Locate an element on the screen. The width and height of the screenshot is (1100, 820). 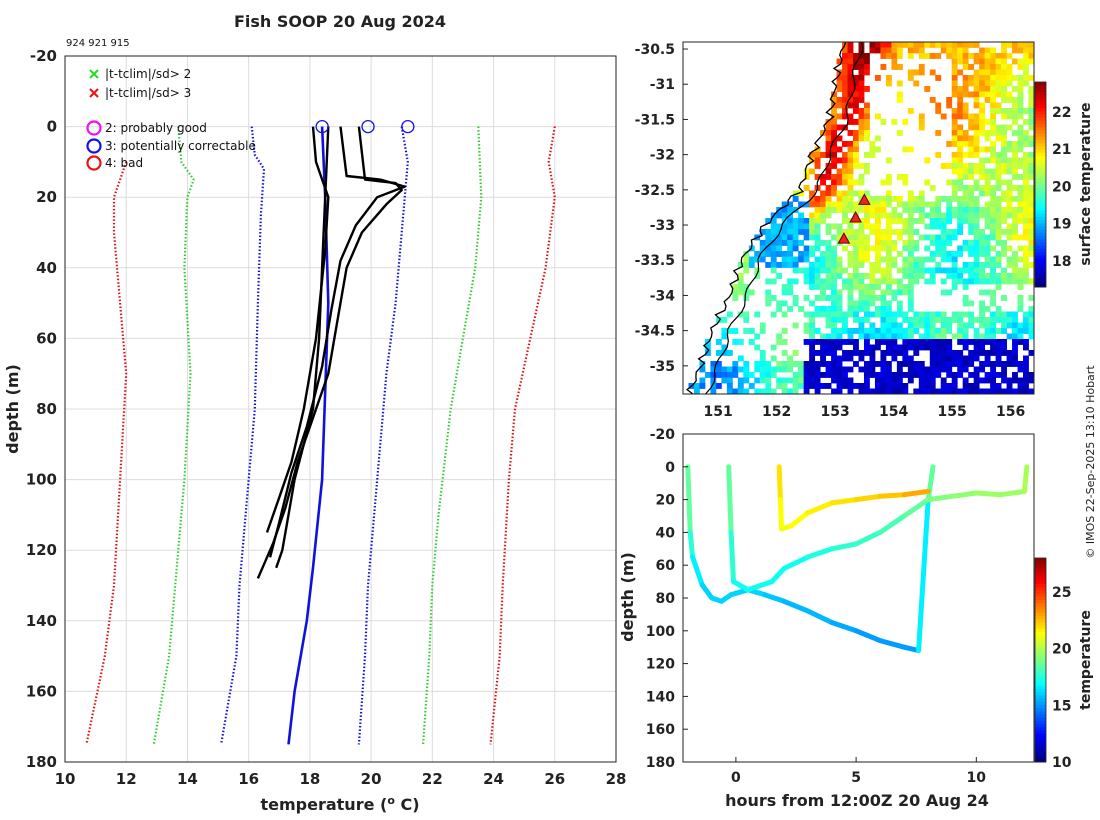
map-colorbar-tick: 21 is located at coordinates (1061, 150).